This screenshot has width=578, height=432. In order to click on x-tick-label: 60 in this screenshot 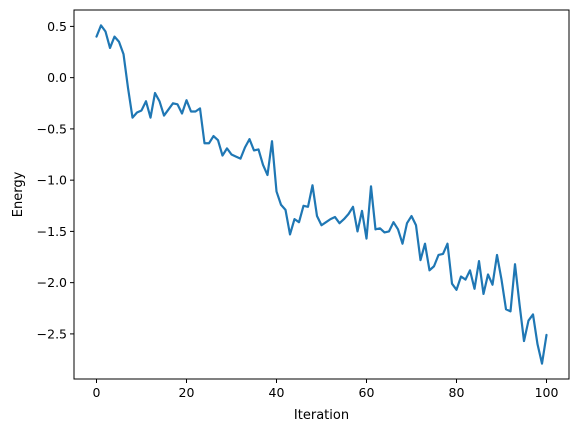, I will do `click(367, 392)`.